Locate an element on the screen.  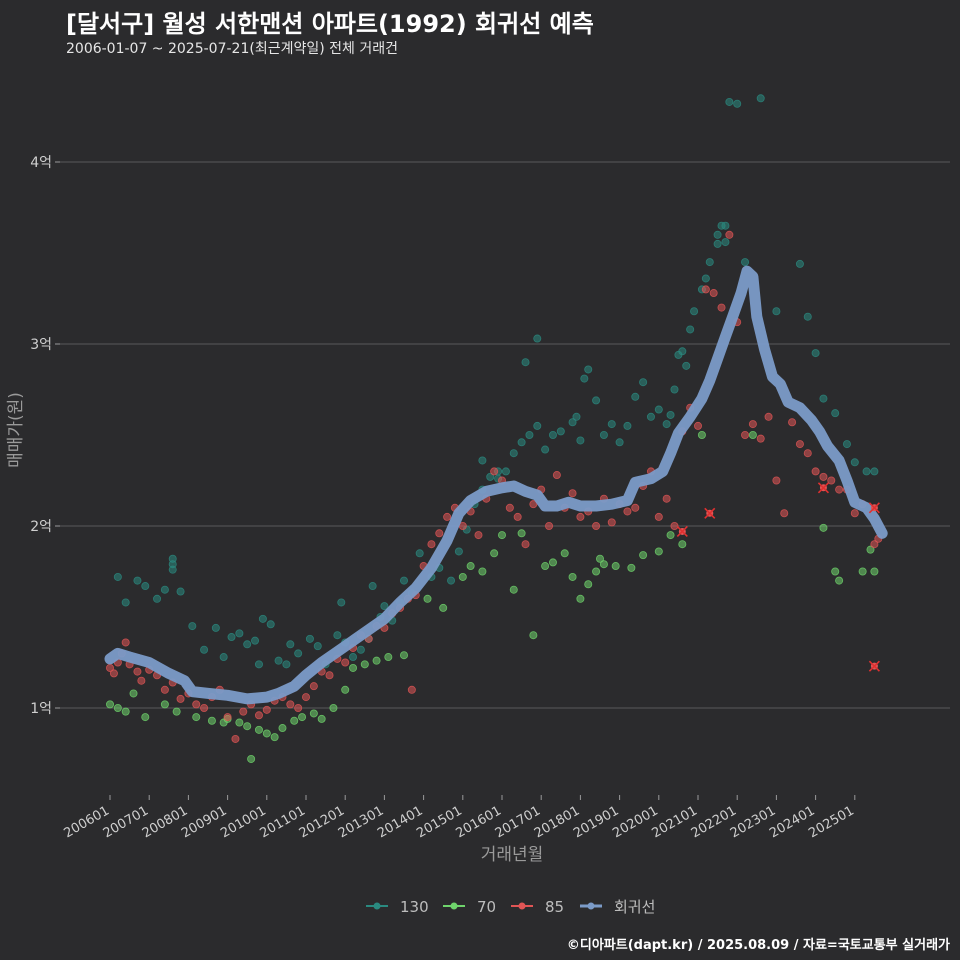
cancel-x-icon is located at coordinates (682, 531).